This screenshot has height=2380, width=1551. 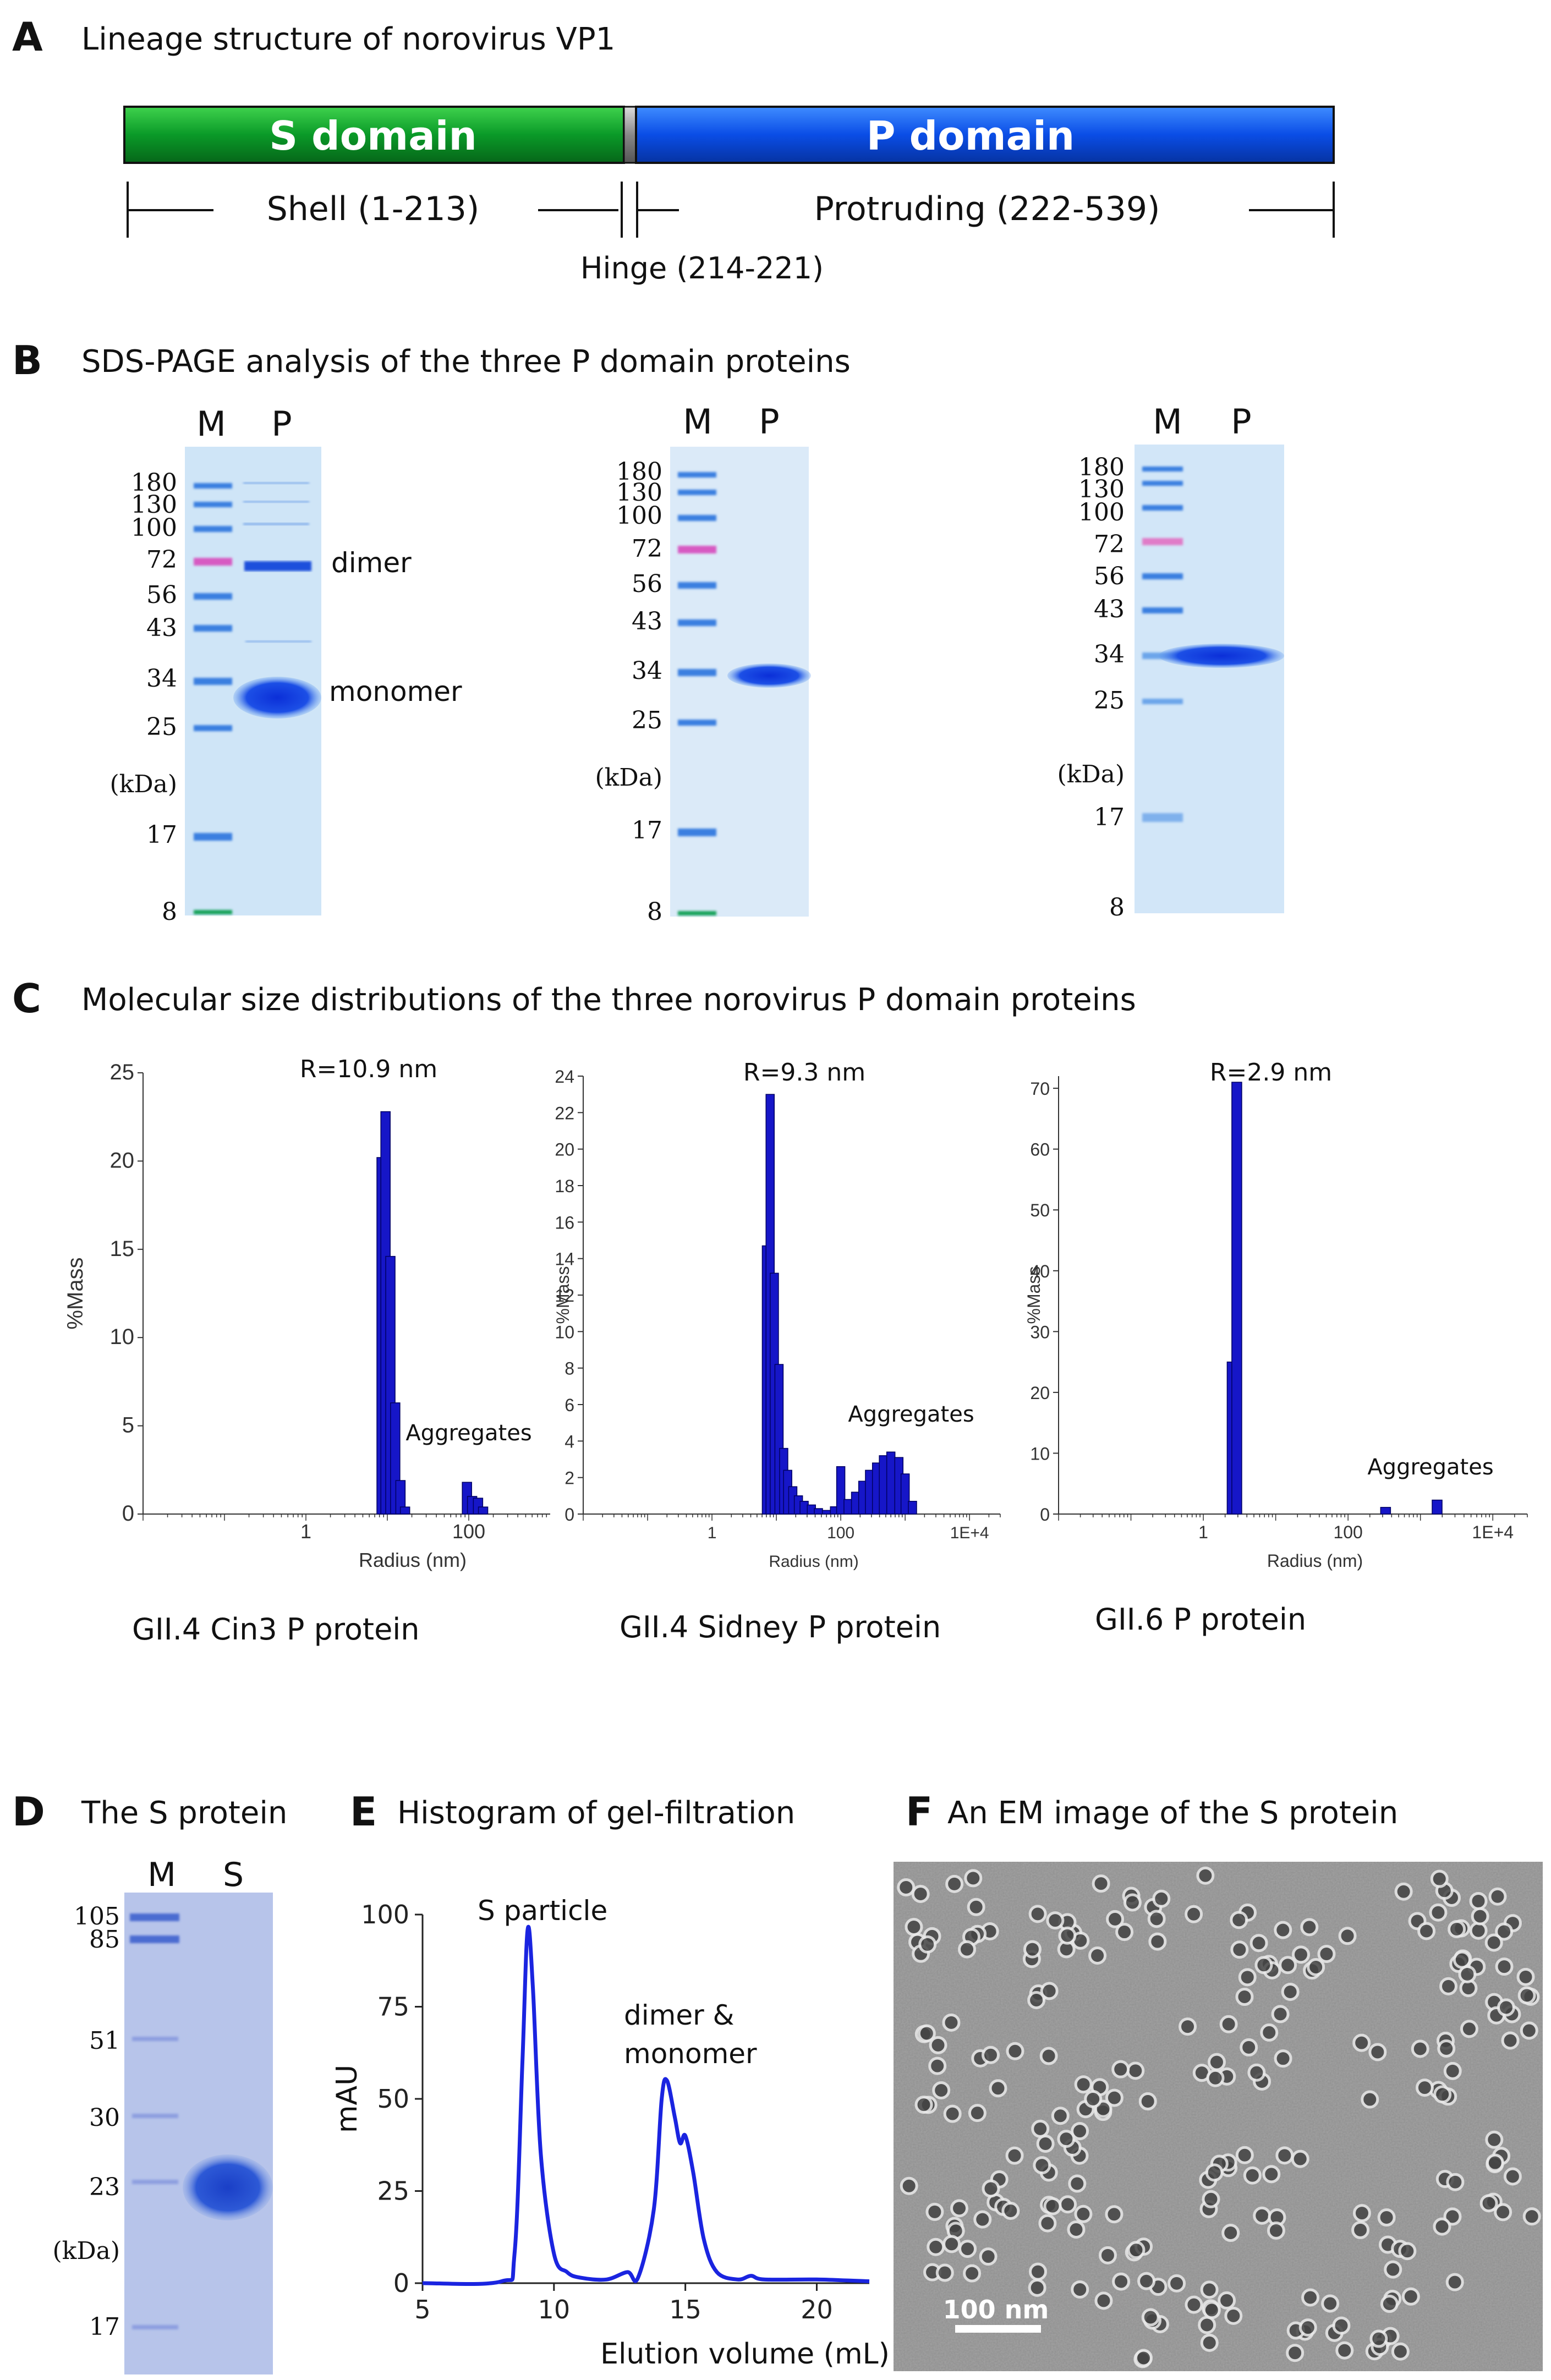 What do you see at coordinates (685, 2309) in the screenshot?
I see `x-tick-label: 15` at bounding box center [685, 2309].